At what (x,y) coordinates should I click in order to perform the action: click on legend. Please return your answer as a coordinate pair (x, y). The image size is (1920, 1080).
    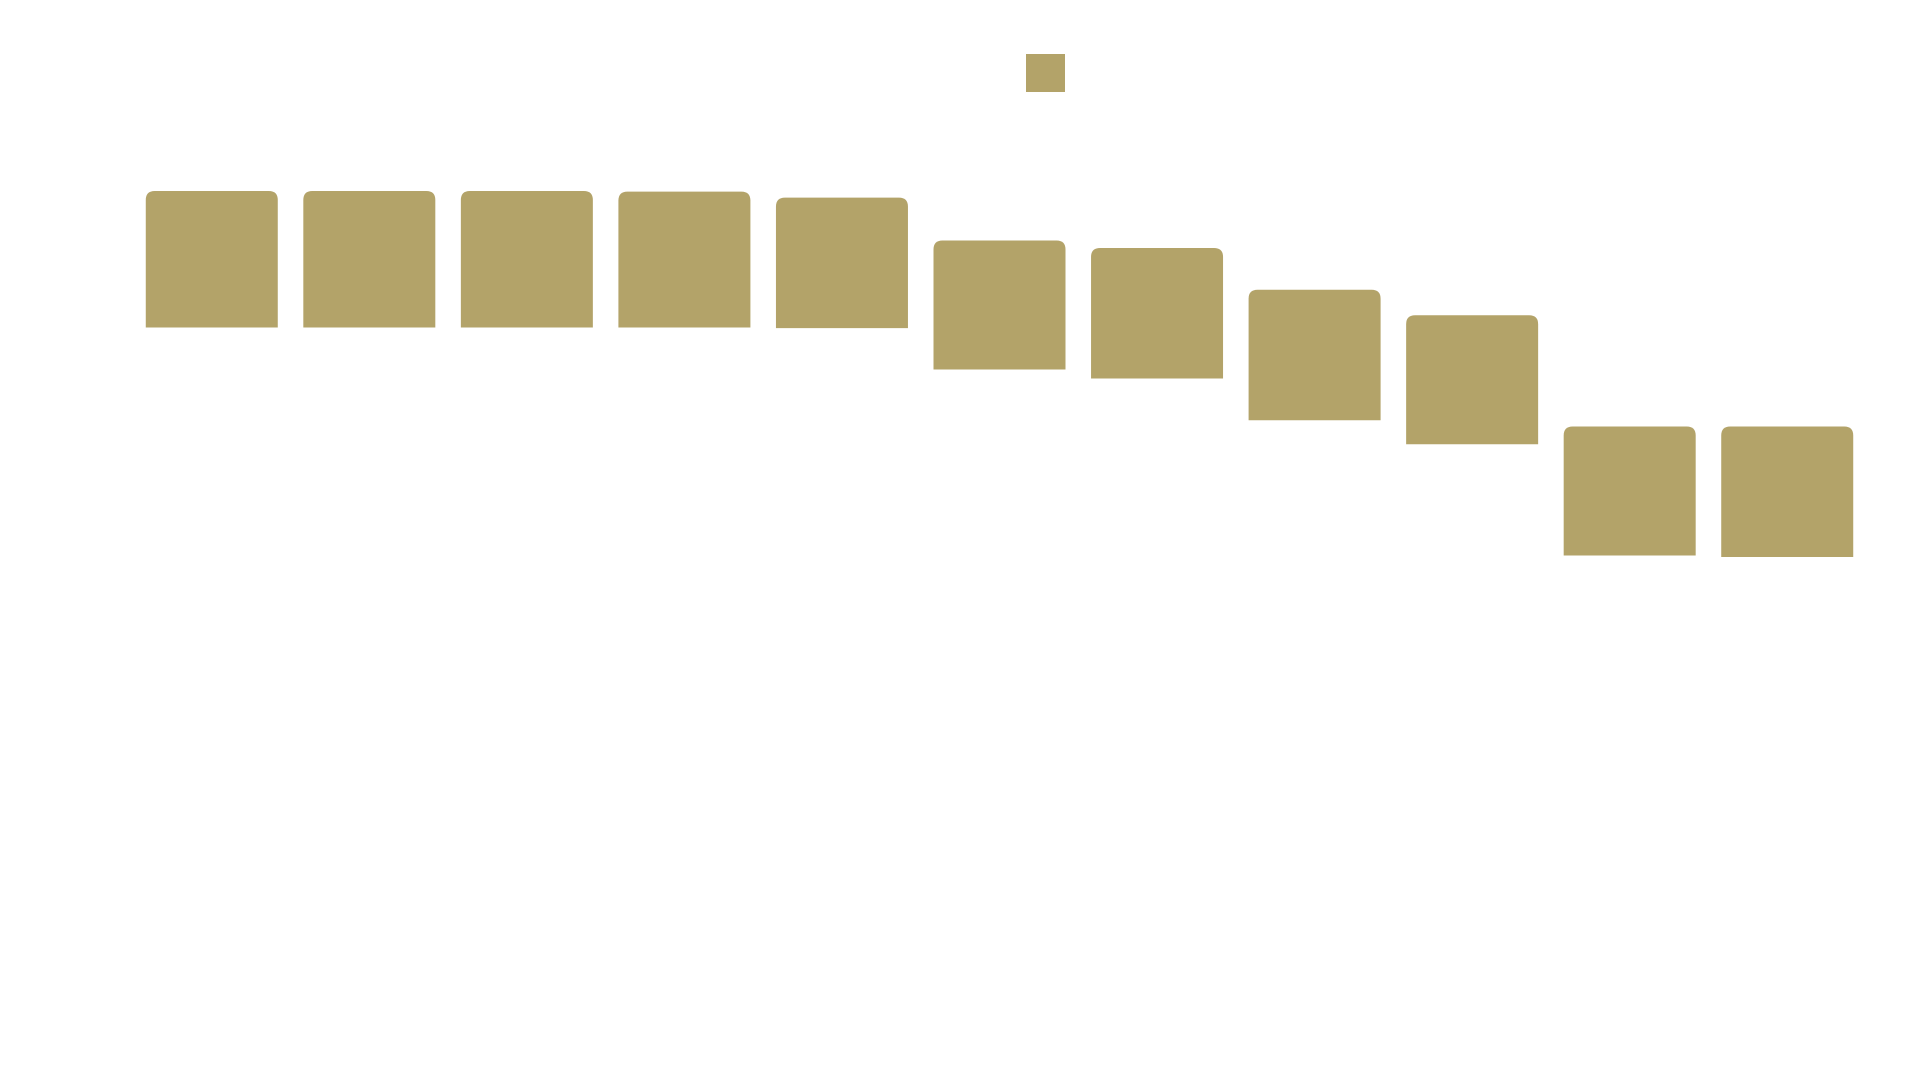
    Looking at the image, I should click on (1049, 73).